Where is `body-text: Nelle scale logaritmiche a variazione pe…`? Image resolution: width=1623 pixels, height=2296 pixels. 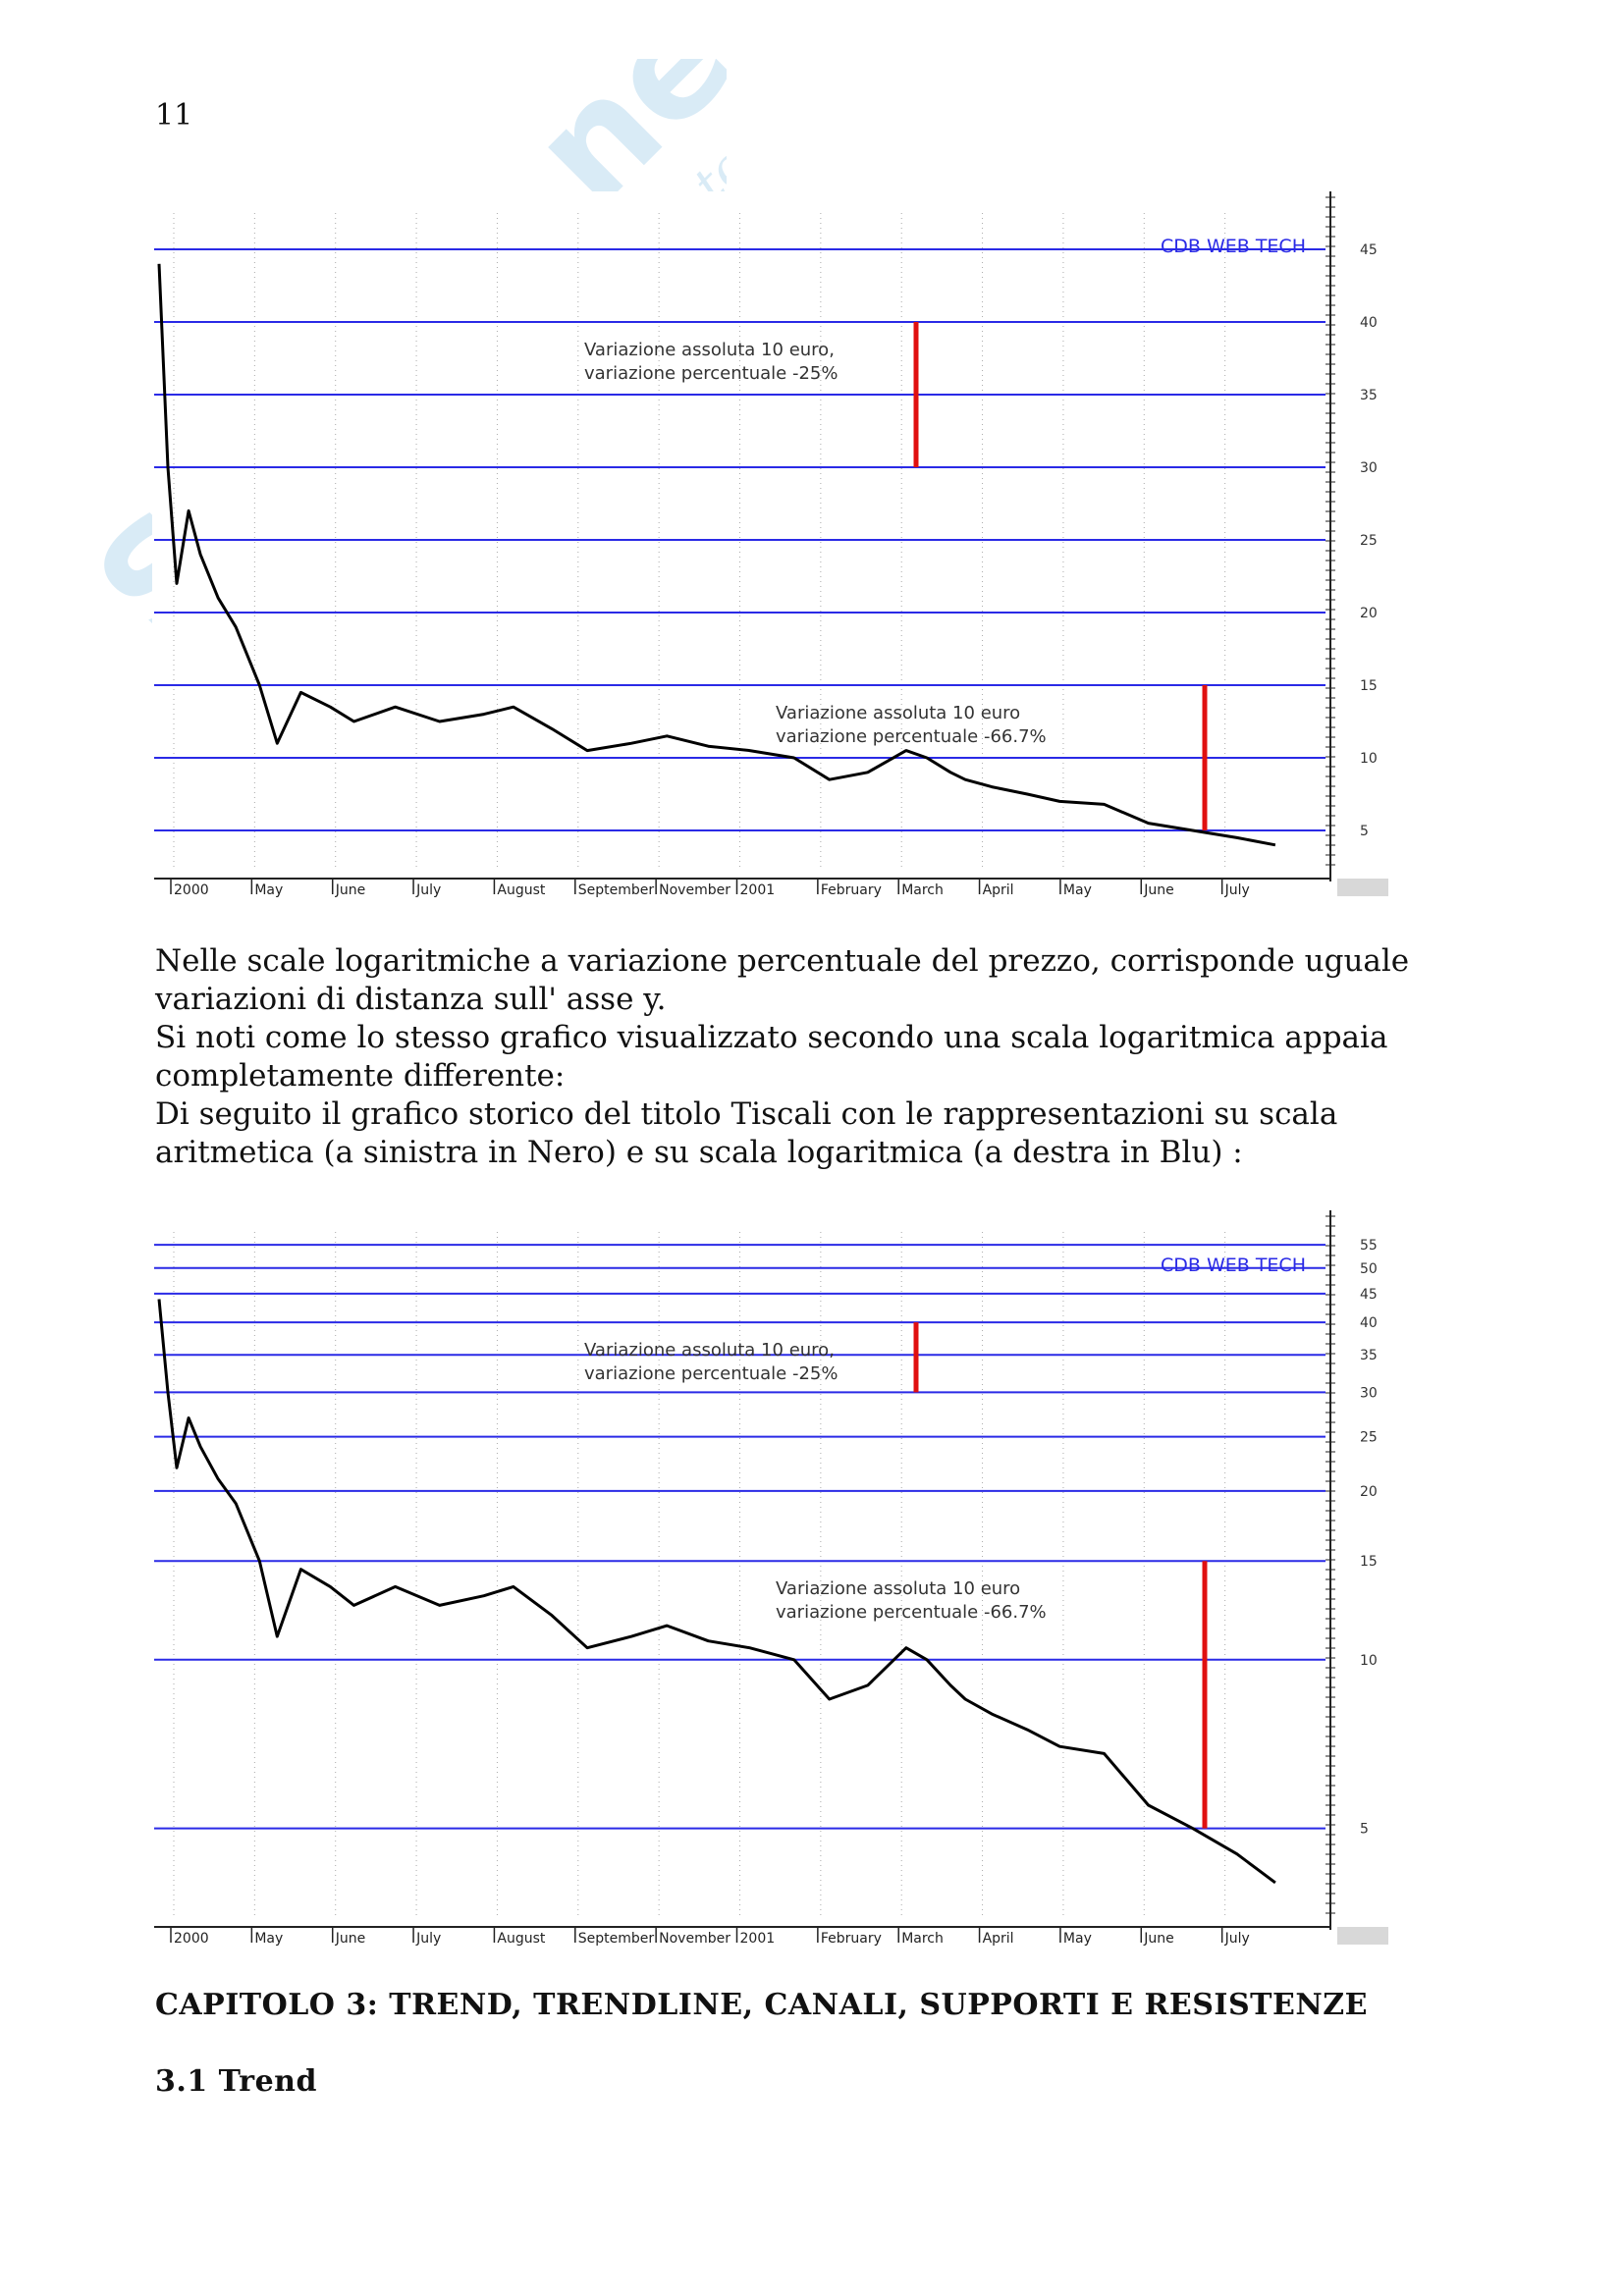 body-text: Nelle scale logaritmiche a variazione pe… is located at coordinates (813, 1057).